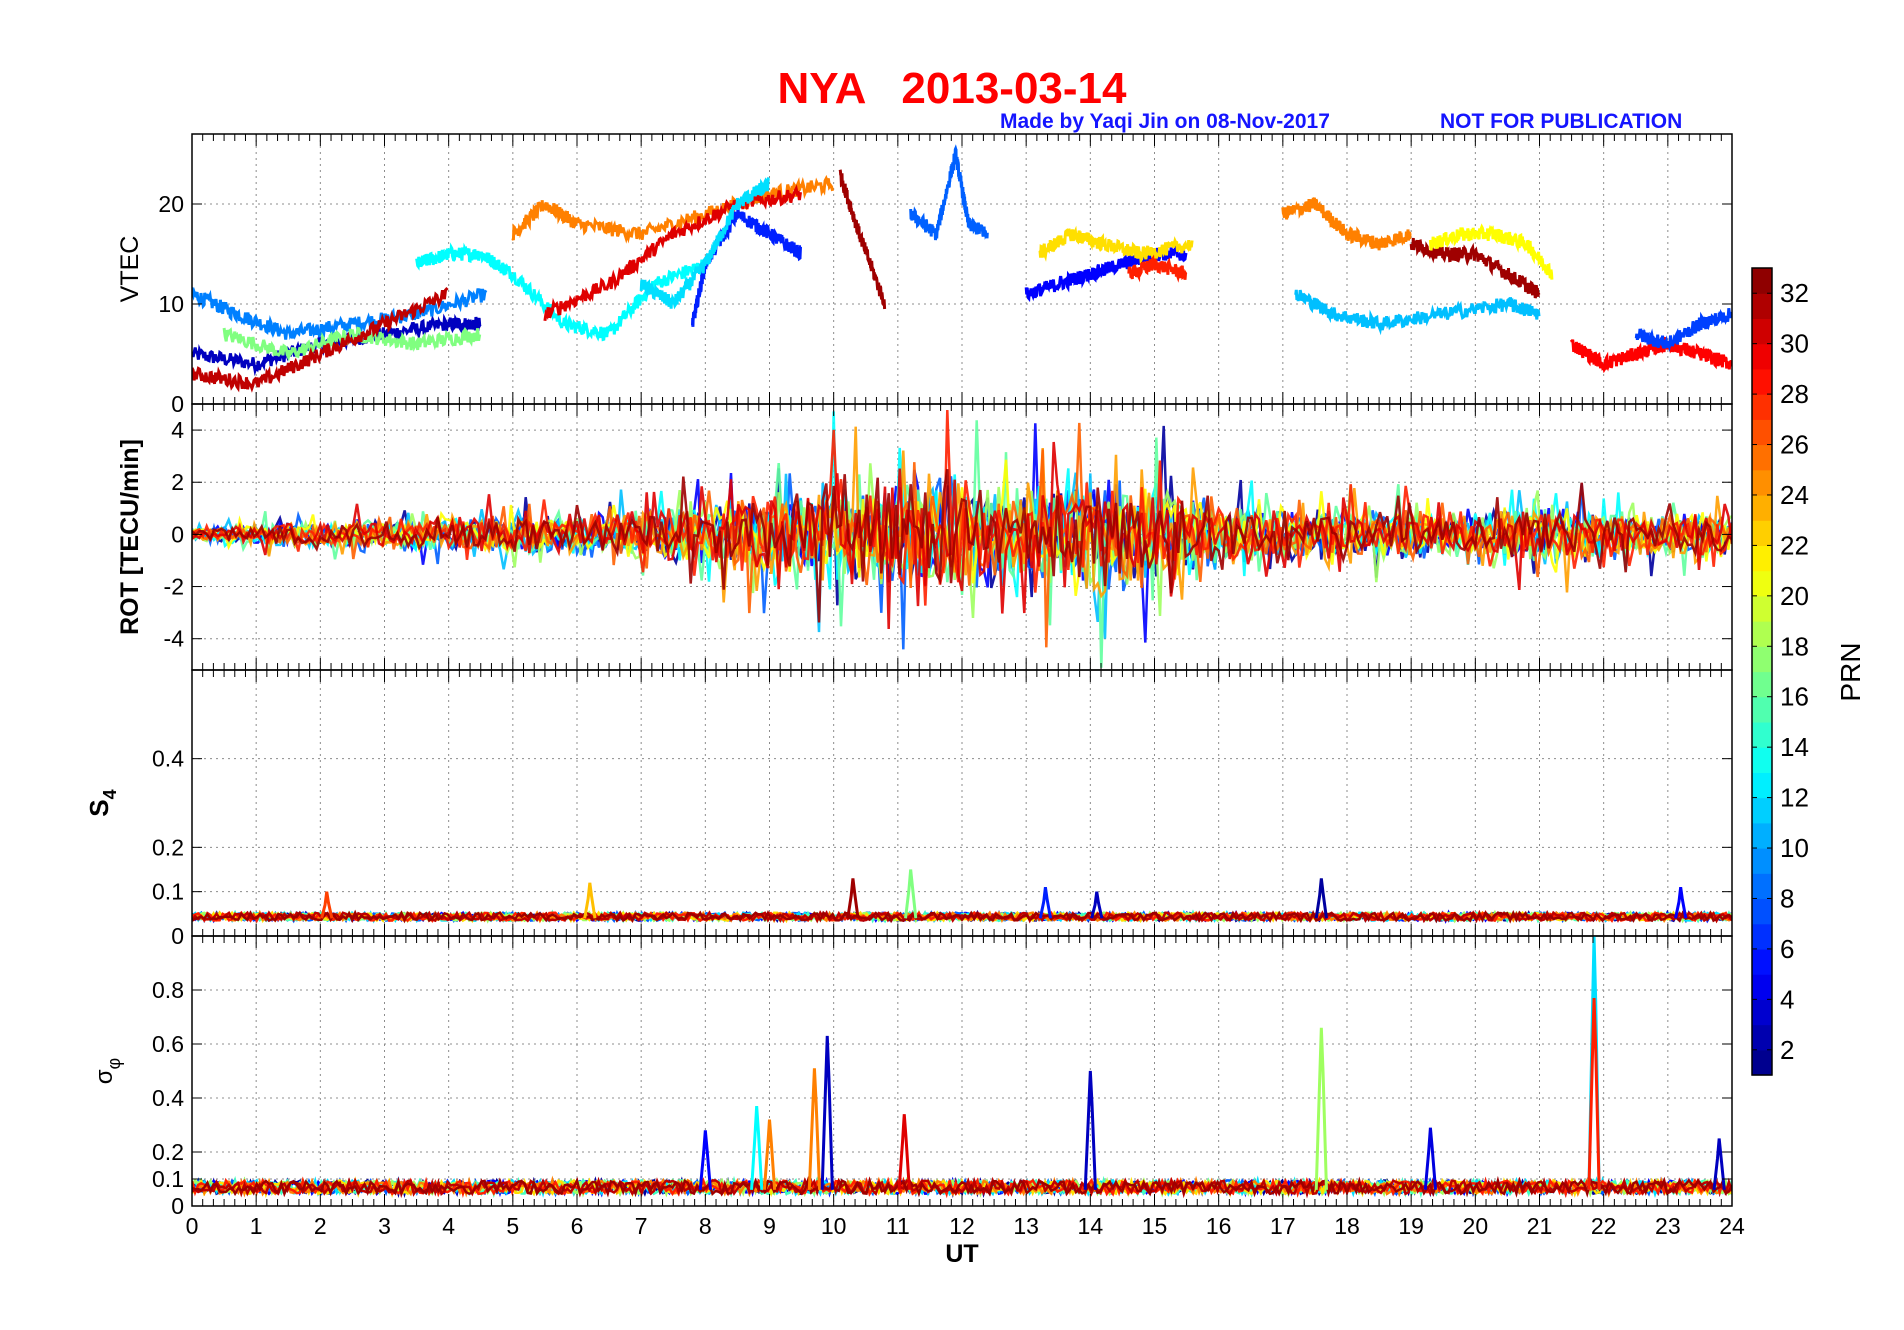 The image size is (1904, 1330). What do you see at coordinates (1794, 848) in the screenshot?
I see `colorbar-tick-label: 10` at bounding box center [1794, 848].